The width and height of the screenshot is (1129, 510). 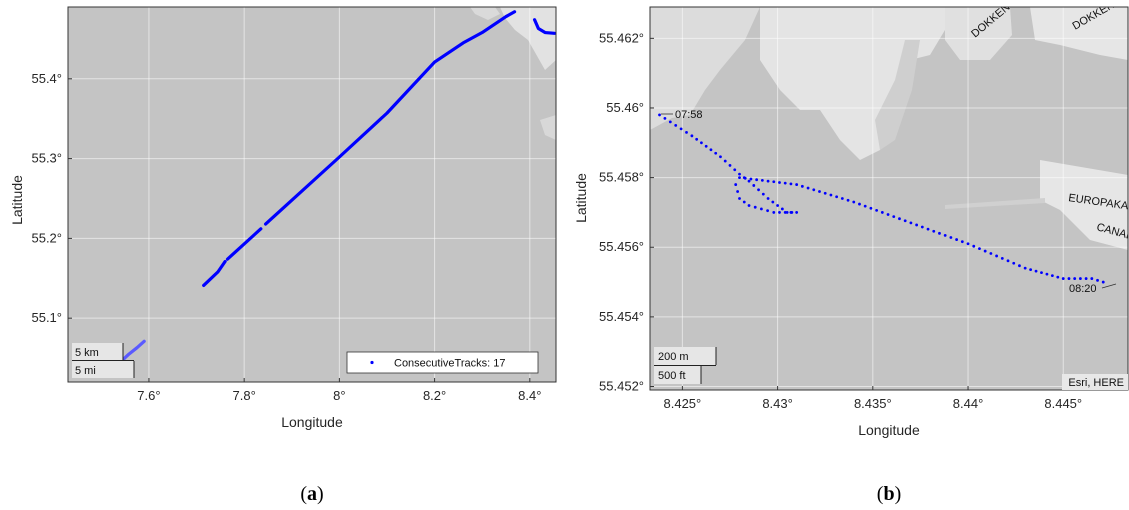 I want to click on x-ticks-a: 7.6° 7.8° 8° 8.2° 8.4°, so click(x=339, y=390).